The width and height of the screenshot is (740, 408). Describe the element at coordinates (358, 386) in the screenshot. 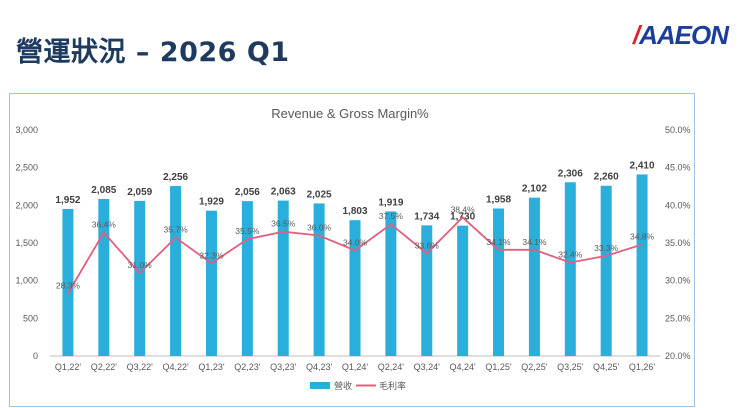

I see `chart-legend: 營收 毛利率` at that location.